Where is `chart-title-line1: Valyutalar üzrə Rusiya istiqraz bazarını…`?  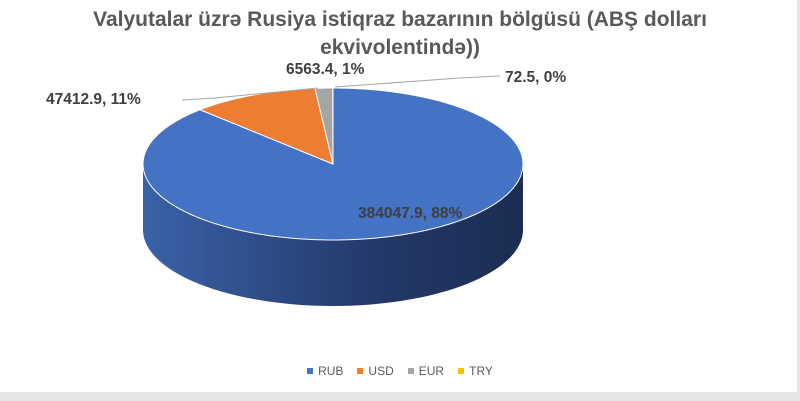
chart-title-line1: Valyutalar üzrə Rusiya istiqraz bazarını… is located at coordinates (400, 19).